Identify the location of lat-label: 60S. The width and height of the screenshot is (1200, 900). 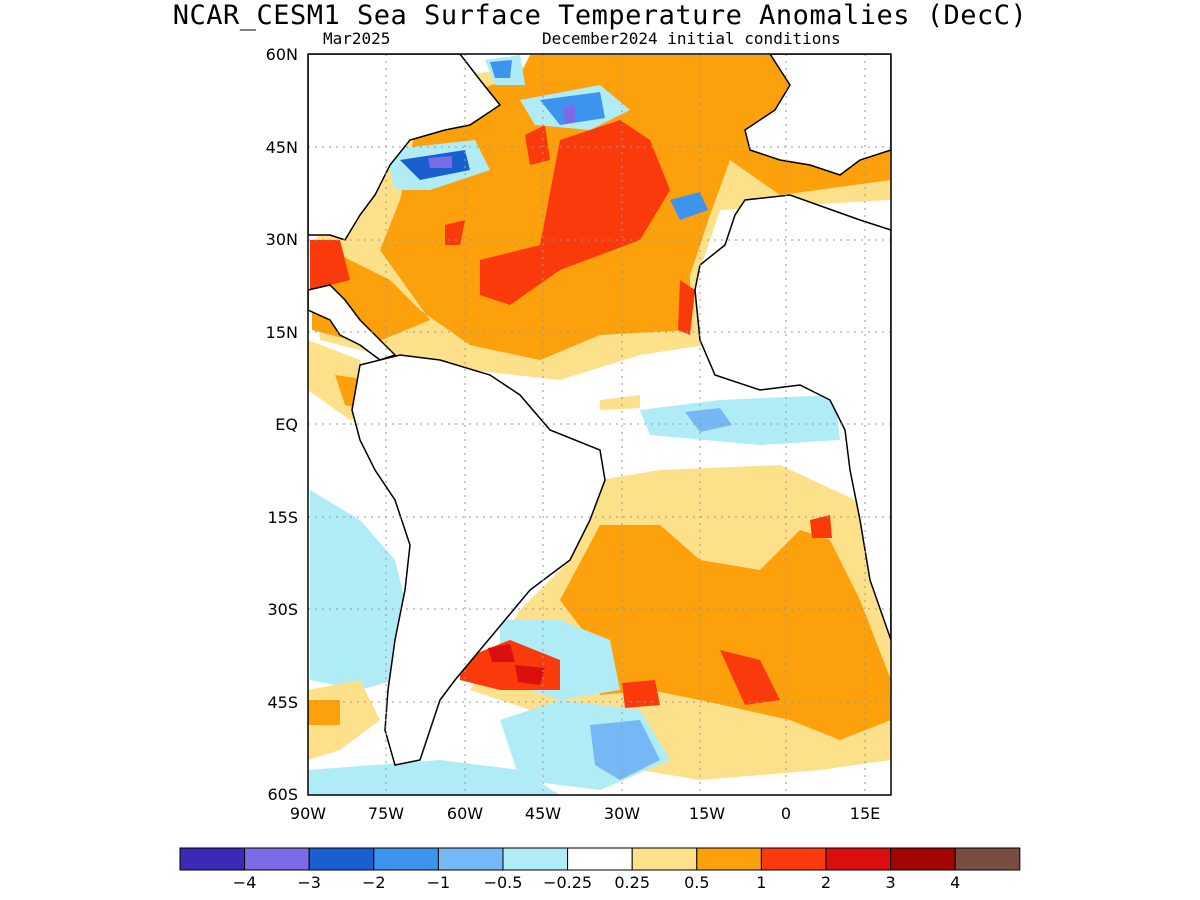
(277, 794).